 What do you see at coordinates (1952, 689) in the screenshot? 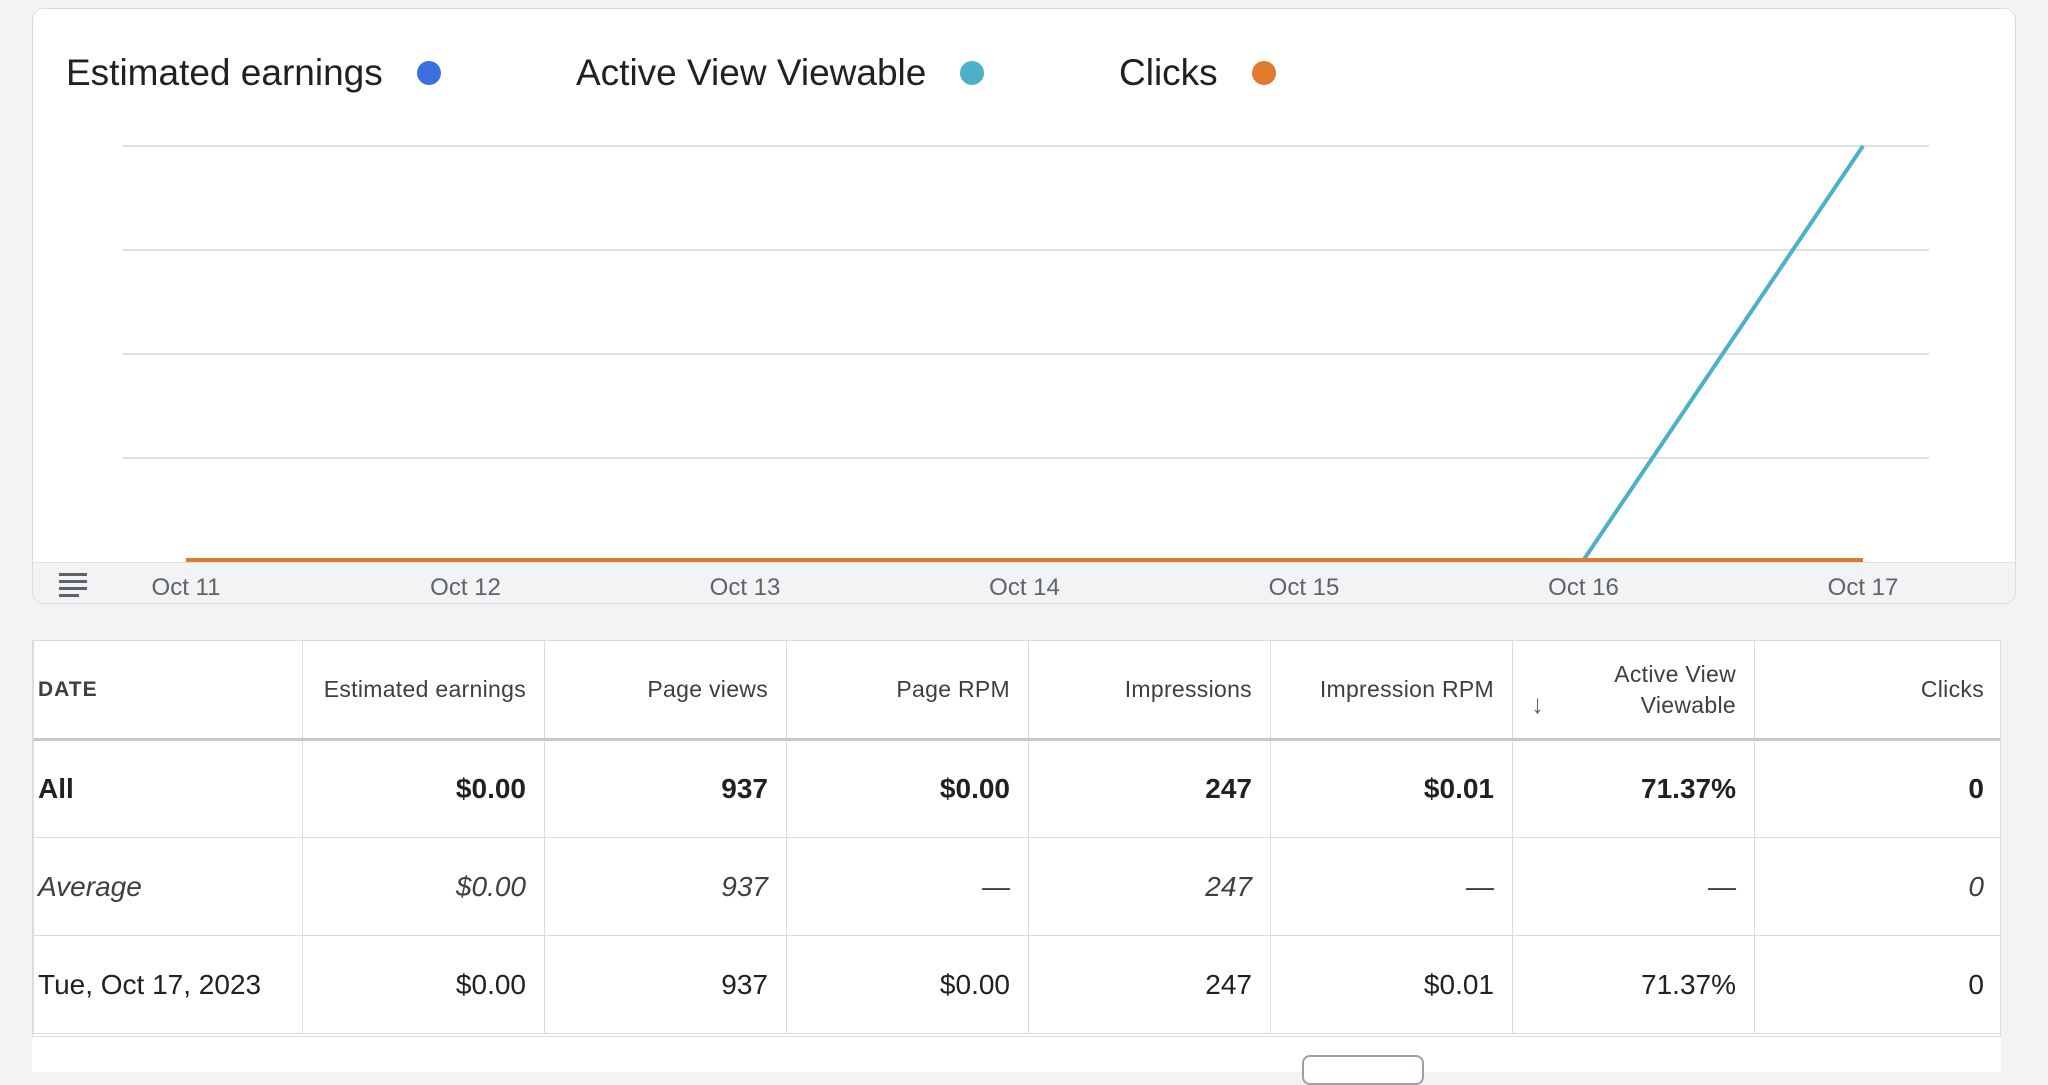
I see `column-header-label: Clicks` at bounding box center [1952, 689].